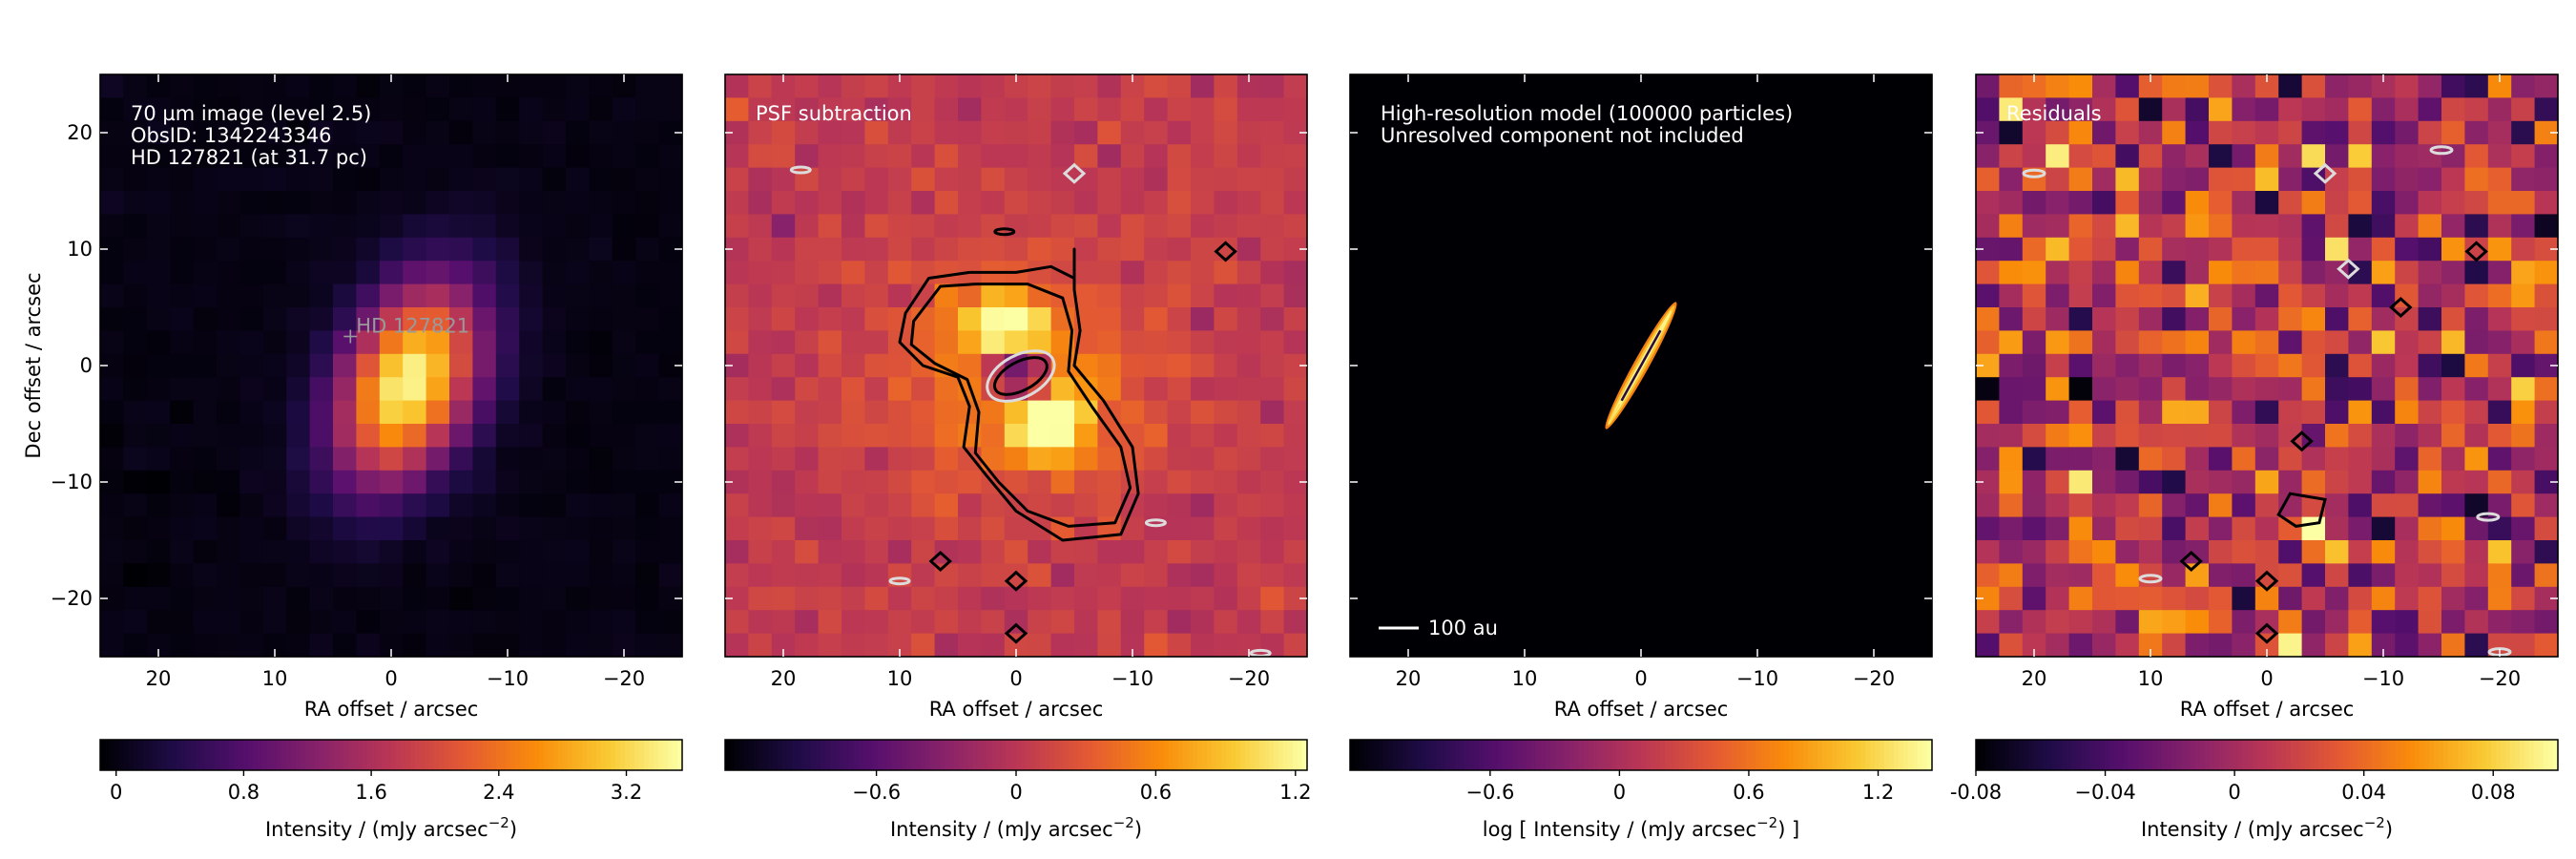 This screenshot has height=859, width=2576. Describe the element at coordinates (370, 792) in the screenshot. I see `colorbar-tick-label: 1.6` at that location.